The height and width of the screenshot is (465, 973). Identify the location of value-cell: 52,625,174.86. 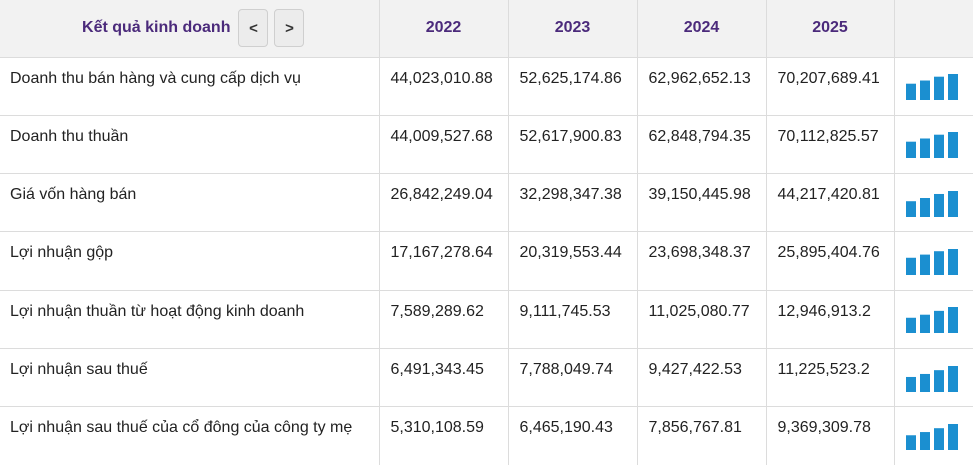
(572, 86).